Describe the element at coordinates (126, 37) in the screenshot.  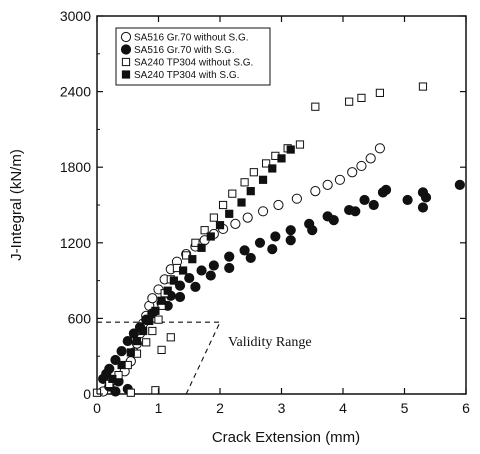
I see `legend-marker` at that location.